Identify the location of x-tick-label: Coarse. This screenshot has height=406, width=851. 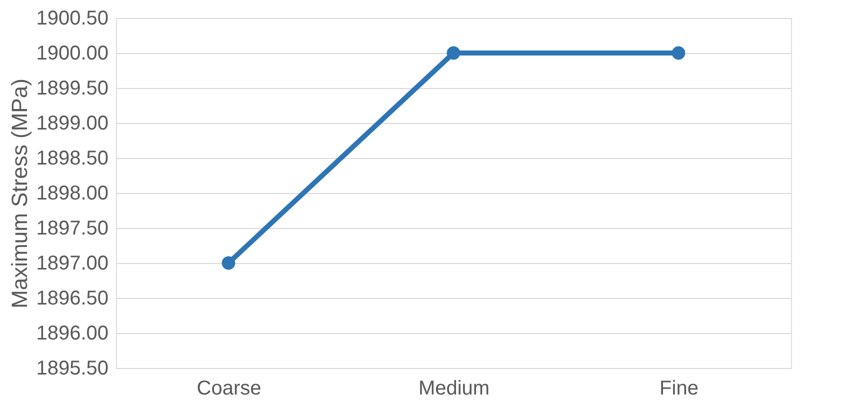
(229, 389).